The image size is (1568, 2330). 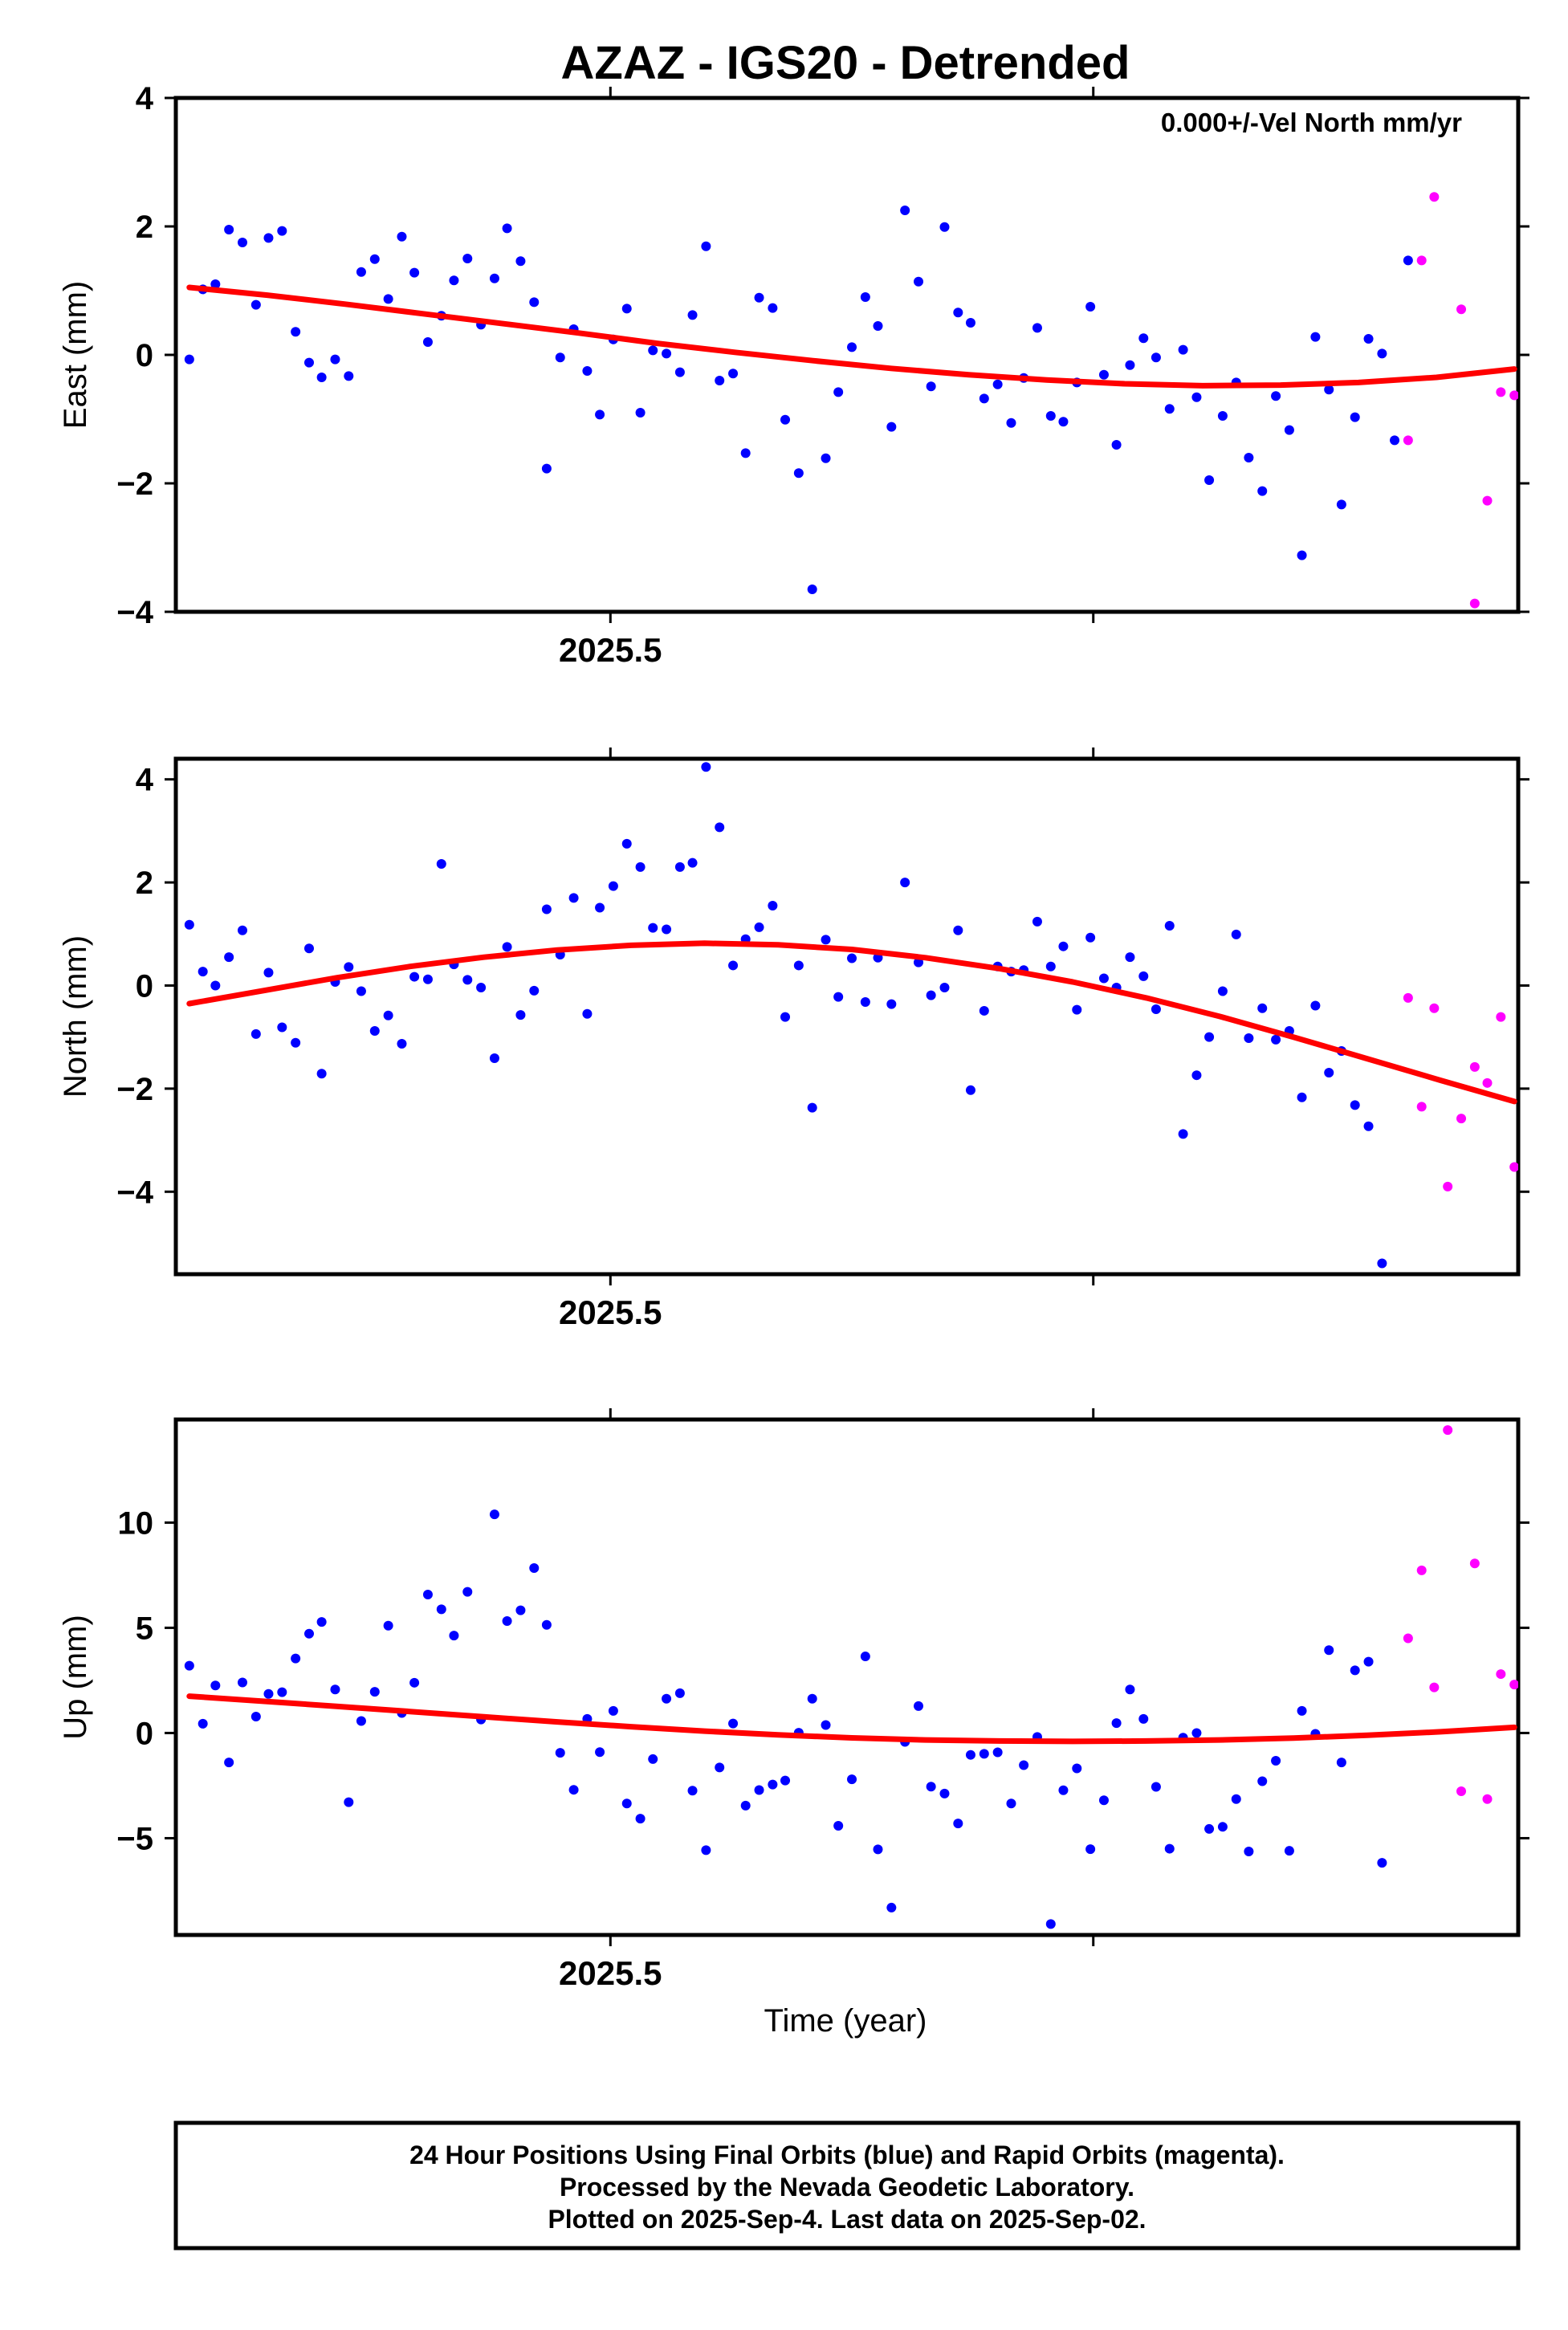 I want to click on east-ytick-label: −2, so click(x=134, y=484).